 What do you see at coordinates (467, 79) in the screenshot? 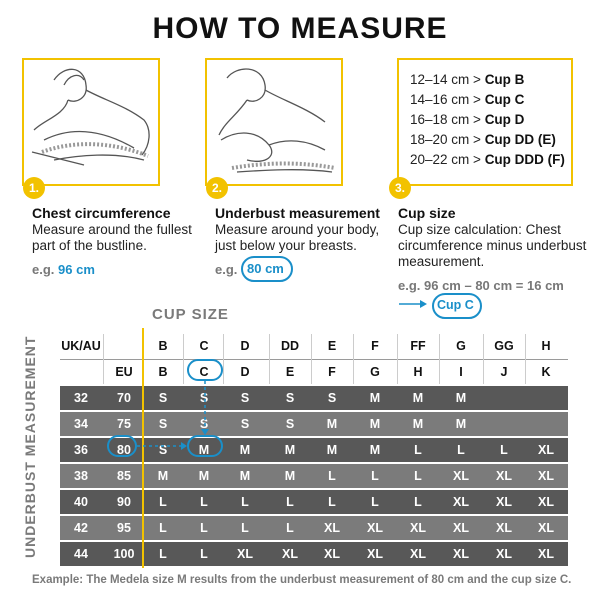
I see `cup-range-item: 12–14 cm > Cup B` at bounding box center [467, 79].